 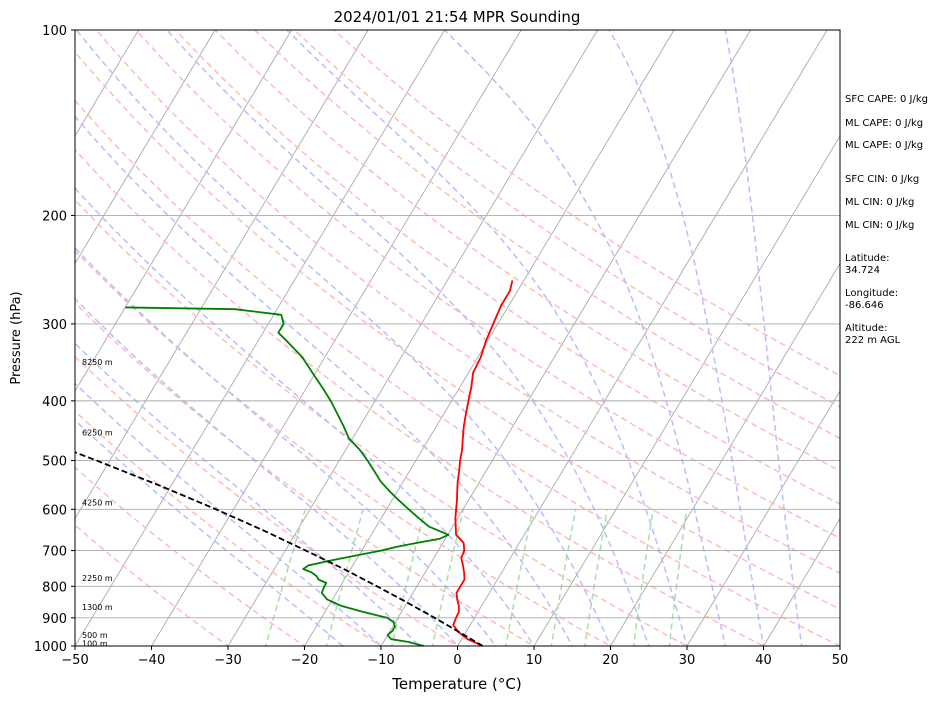 I want to click on temperature-profile-line, so click(x=482, y=463).